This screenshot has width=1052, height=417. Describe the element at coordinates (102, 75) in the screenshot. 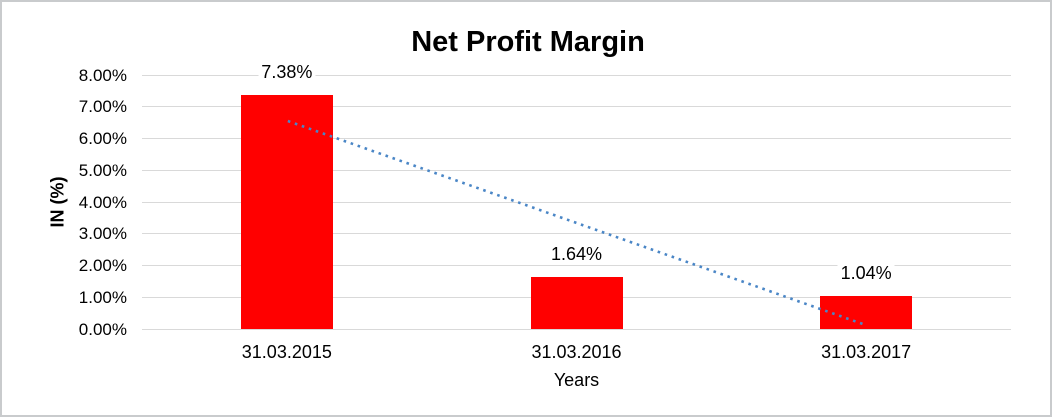

I see `y-axis-tick-label: 8.00%` at that location.